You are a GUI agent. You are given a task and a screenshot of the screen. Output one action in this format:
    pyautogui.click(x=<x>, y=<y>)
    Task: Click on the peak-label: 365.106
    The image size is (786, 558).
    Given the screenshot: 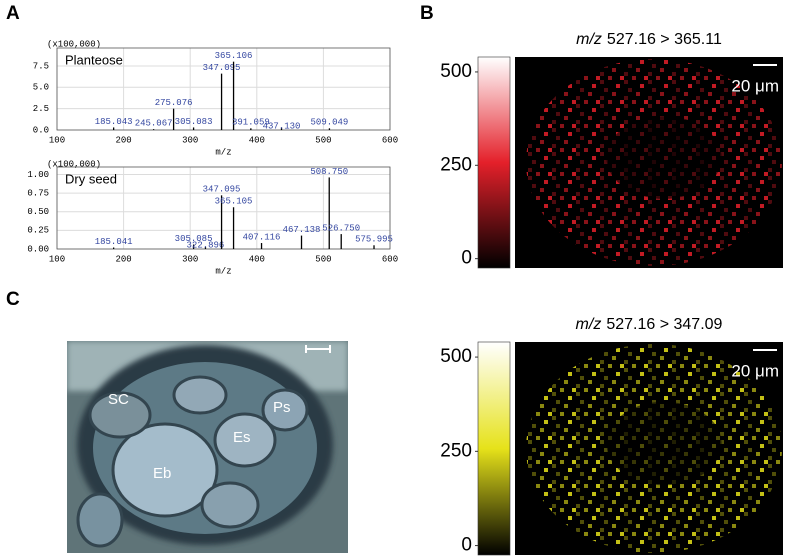 What is the action you would take?
    pyautogui.click(x=234, y=56)
    